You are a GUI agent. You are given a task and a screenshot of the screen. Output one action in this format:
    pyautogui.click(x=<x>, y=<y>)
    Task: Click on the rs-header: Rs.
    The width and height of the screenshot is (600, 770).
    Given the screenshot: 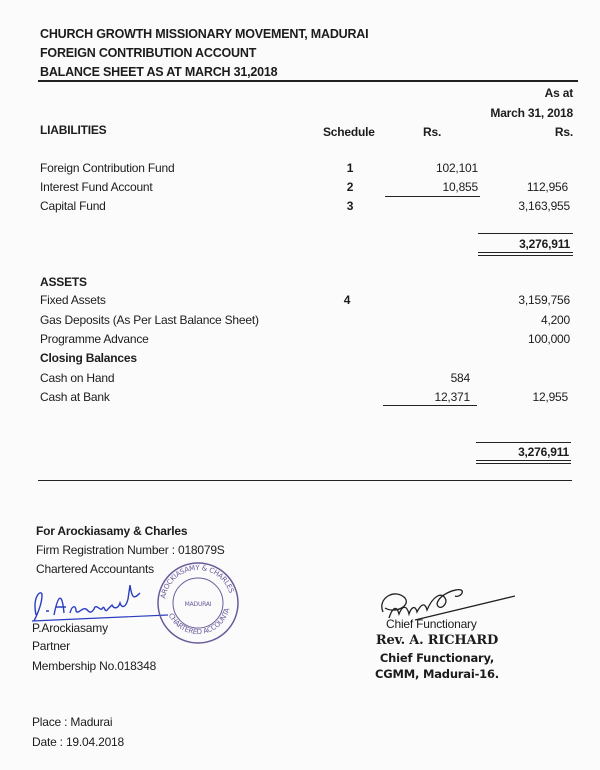 What is the action you would take?
    pyautogui.click(x=432, y=132)
    